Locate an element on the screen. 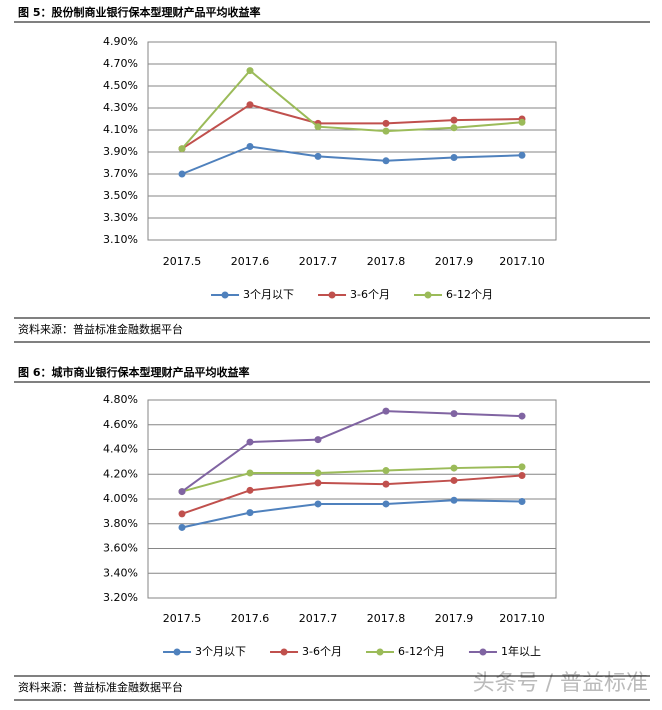 This screenshot has height=710, width=662. y-tick-label: 3.90% is located at coordinates (120, 151).